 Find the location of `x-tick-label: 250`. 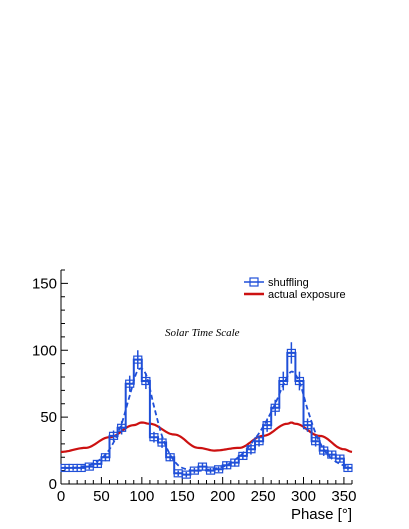

x-tick-label: 250 is located at coordinates (263, 496).